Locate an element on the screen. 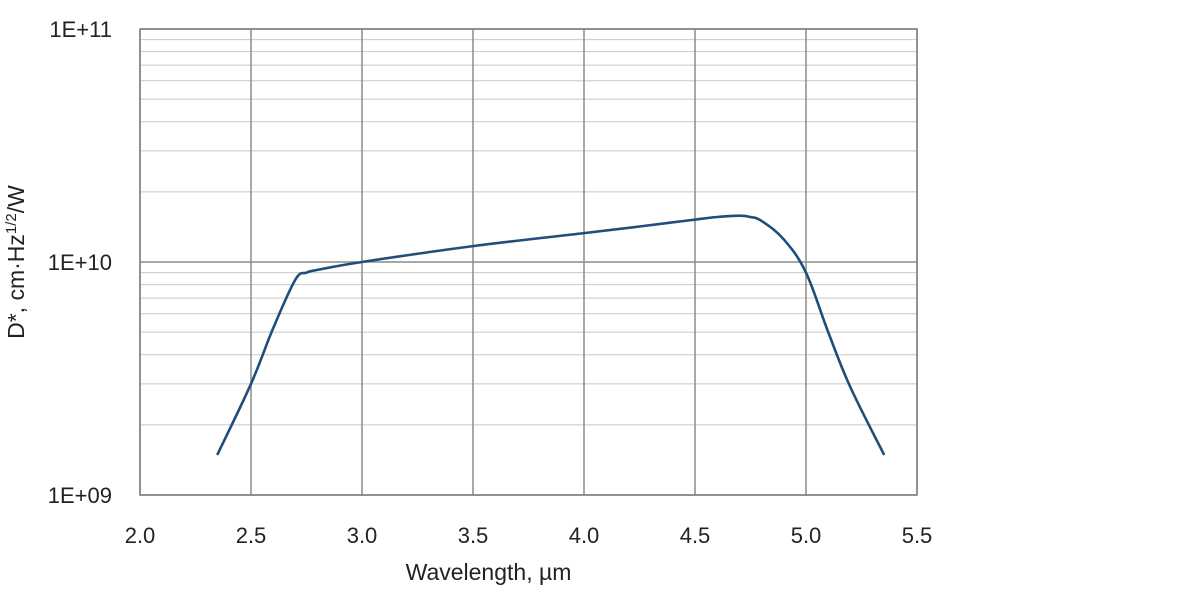  x-tick-label: 4.0 is located at coordinates (584, 535).